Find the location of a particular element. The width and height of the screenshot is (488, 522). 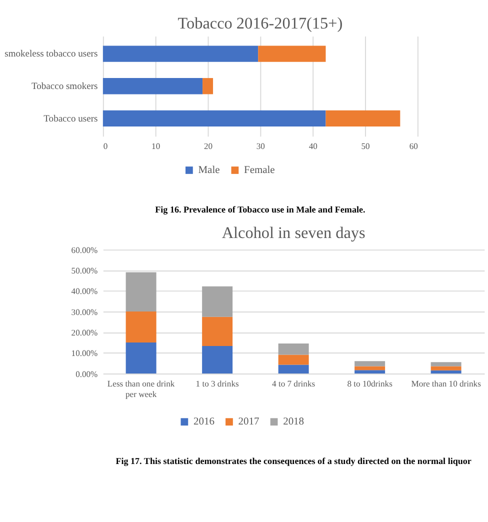

x-tick-label: More than 10 drinks is located at coordinates (446, 383).